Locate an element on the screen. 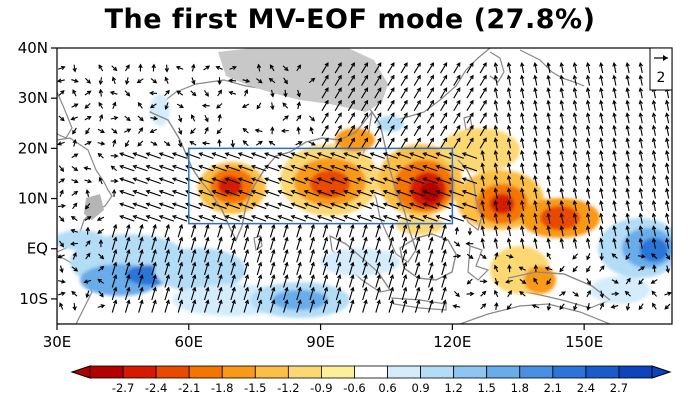  colorbar-tick-label: -0.6 is located at coordinates (354, 388).